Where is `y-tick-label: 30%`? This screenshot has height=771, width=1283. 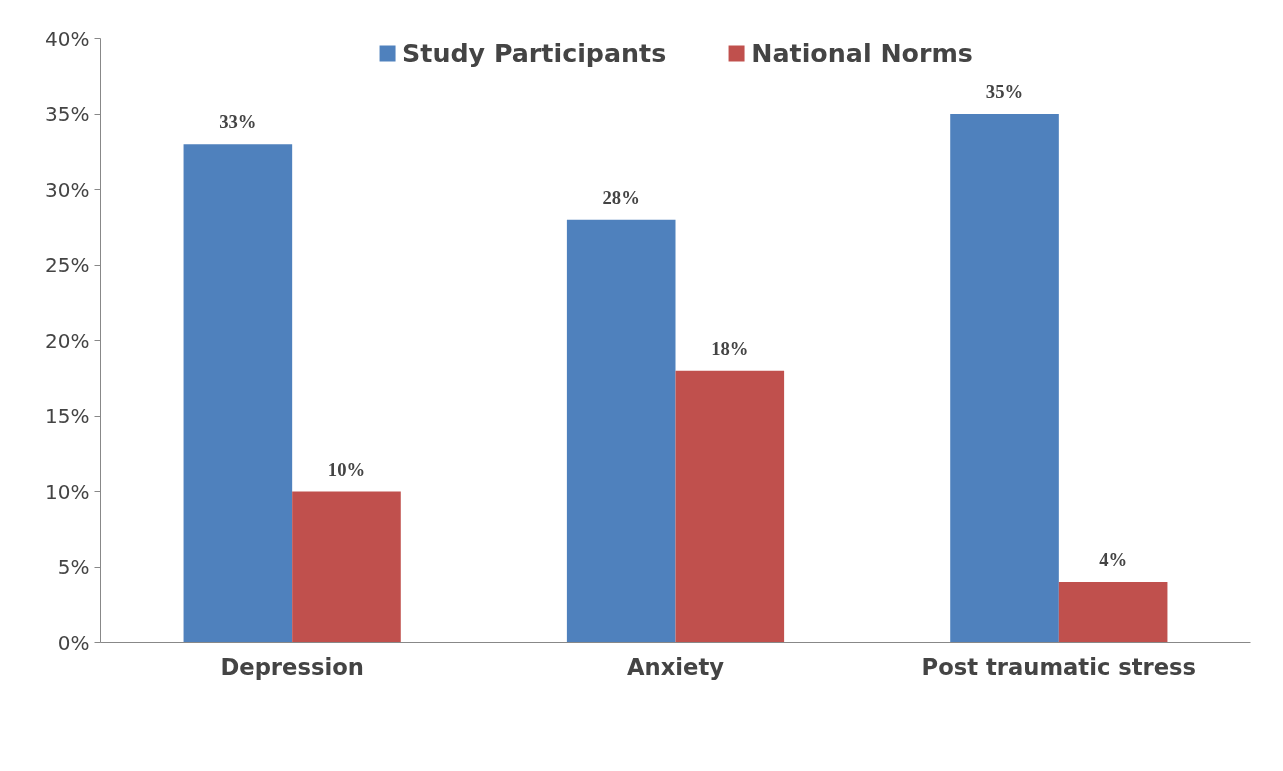
y-tick-label: 30% is located at coordinates (67, 189).